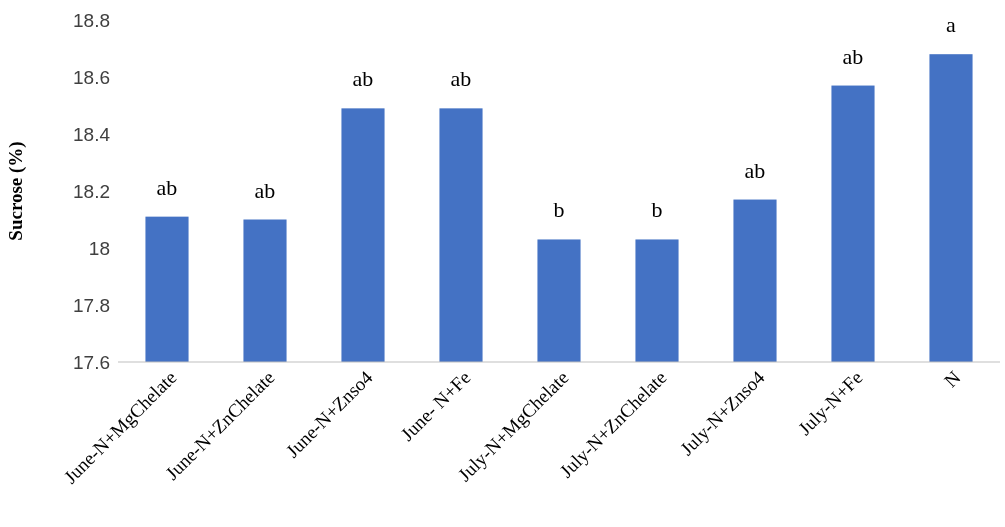 Image resolution: width=1005 pixels, height=527 pixels. I want to click on y-axis-title: Sucrose (%), so click(16, 191).